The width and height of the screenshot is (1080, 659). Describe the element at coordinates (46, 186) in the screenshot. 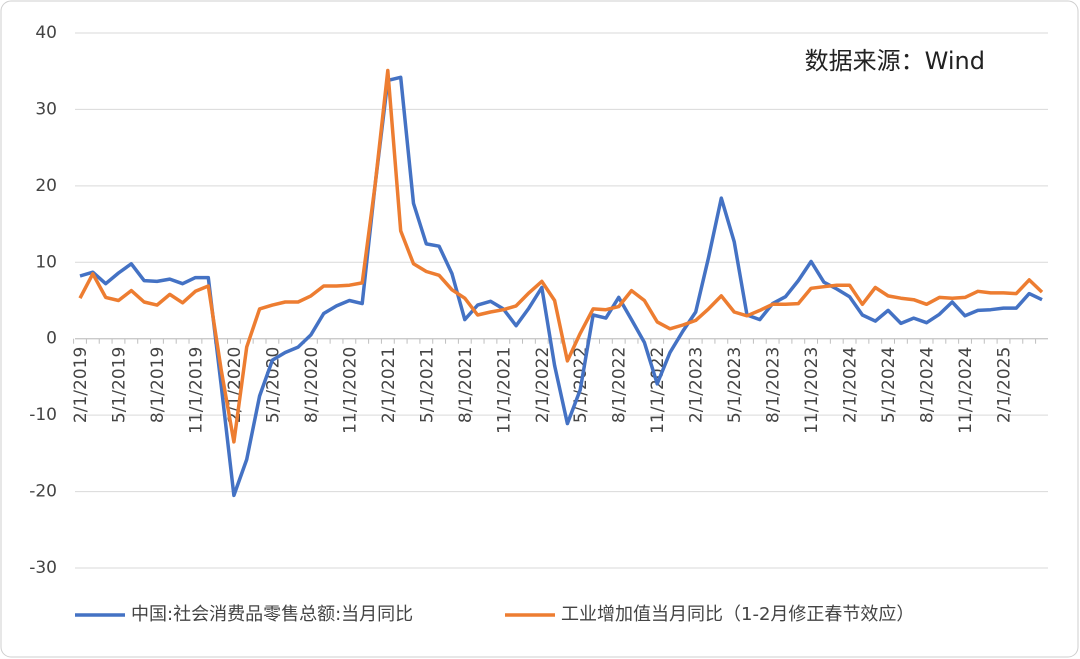

I see `y-tick-label: 20` at that location.